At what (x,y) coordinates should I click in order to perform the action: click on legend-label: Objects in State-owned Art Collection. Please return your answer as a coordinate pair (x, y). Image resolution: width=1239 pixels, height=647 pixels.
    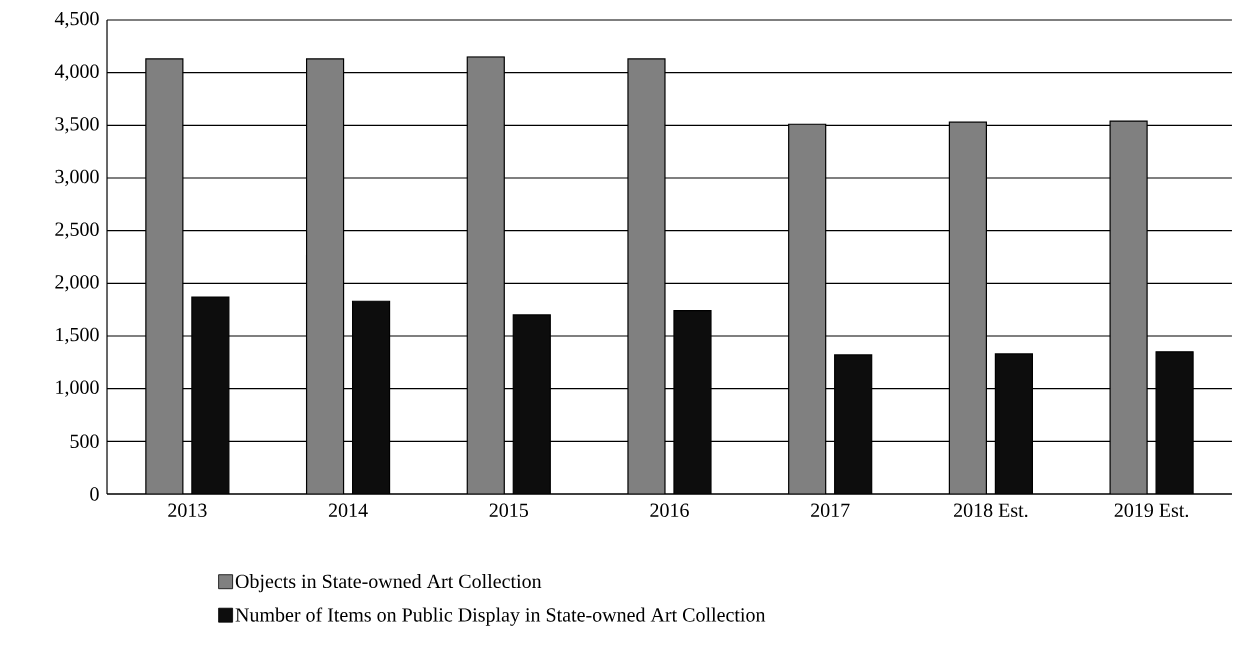
    Looking at the image, I should click on (388, 583).